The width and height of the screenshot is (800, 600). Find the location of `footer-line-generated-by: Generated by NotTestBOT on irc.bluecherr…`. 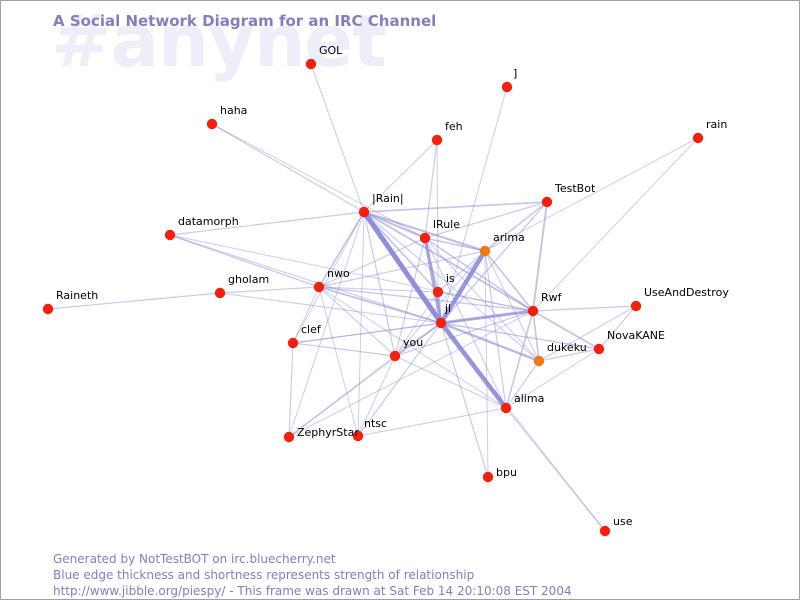

footer-line-generated-by: Generated by NotTestBOT on irc.bluecherr… is located at coordinates (194, 559).